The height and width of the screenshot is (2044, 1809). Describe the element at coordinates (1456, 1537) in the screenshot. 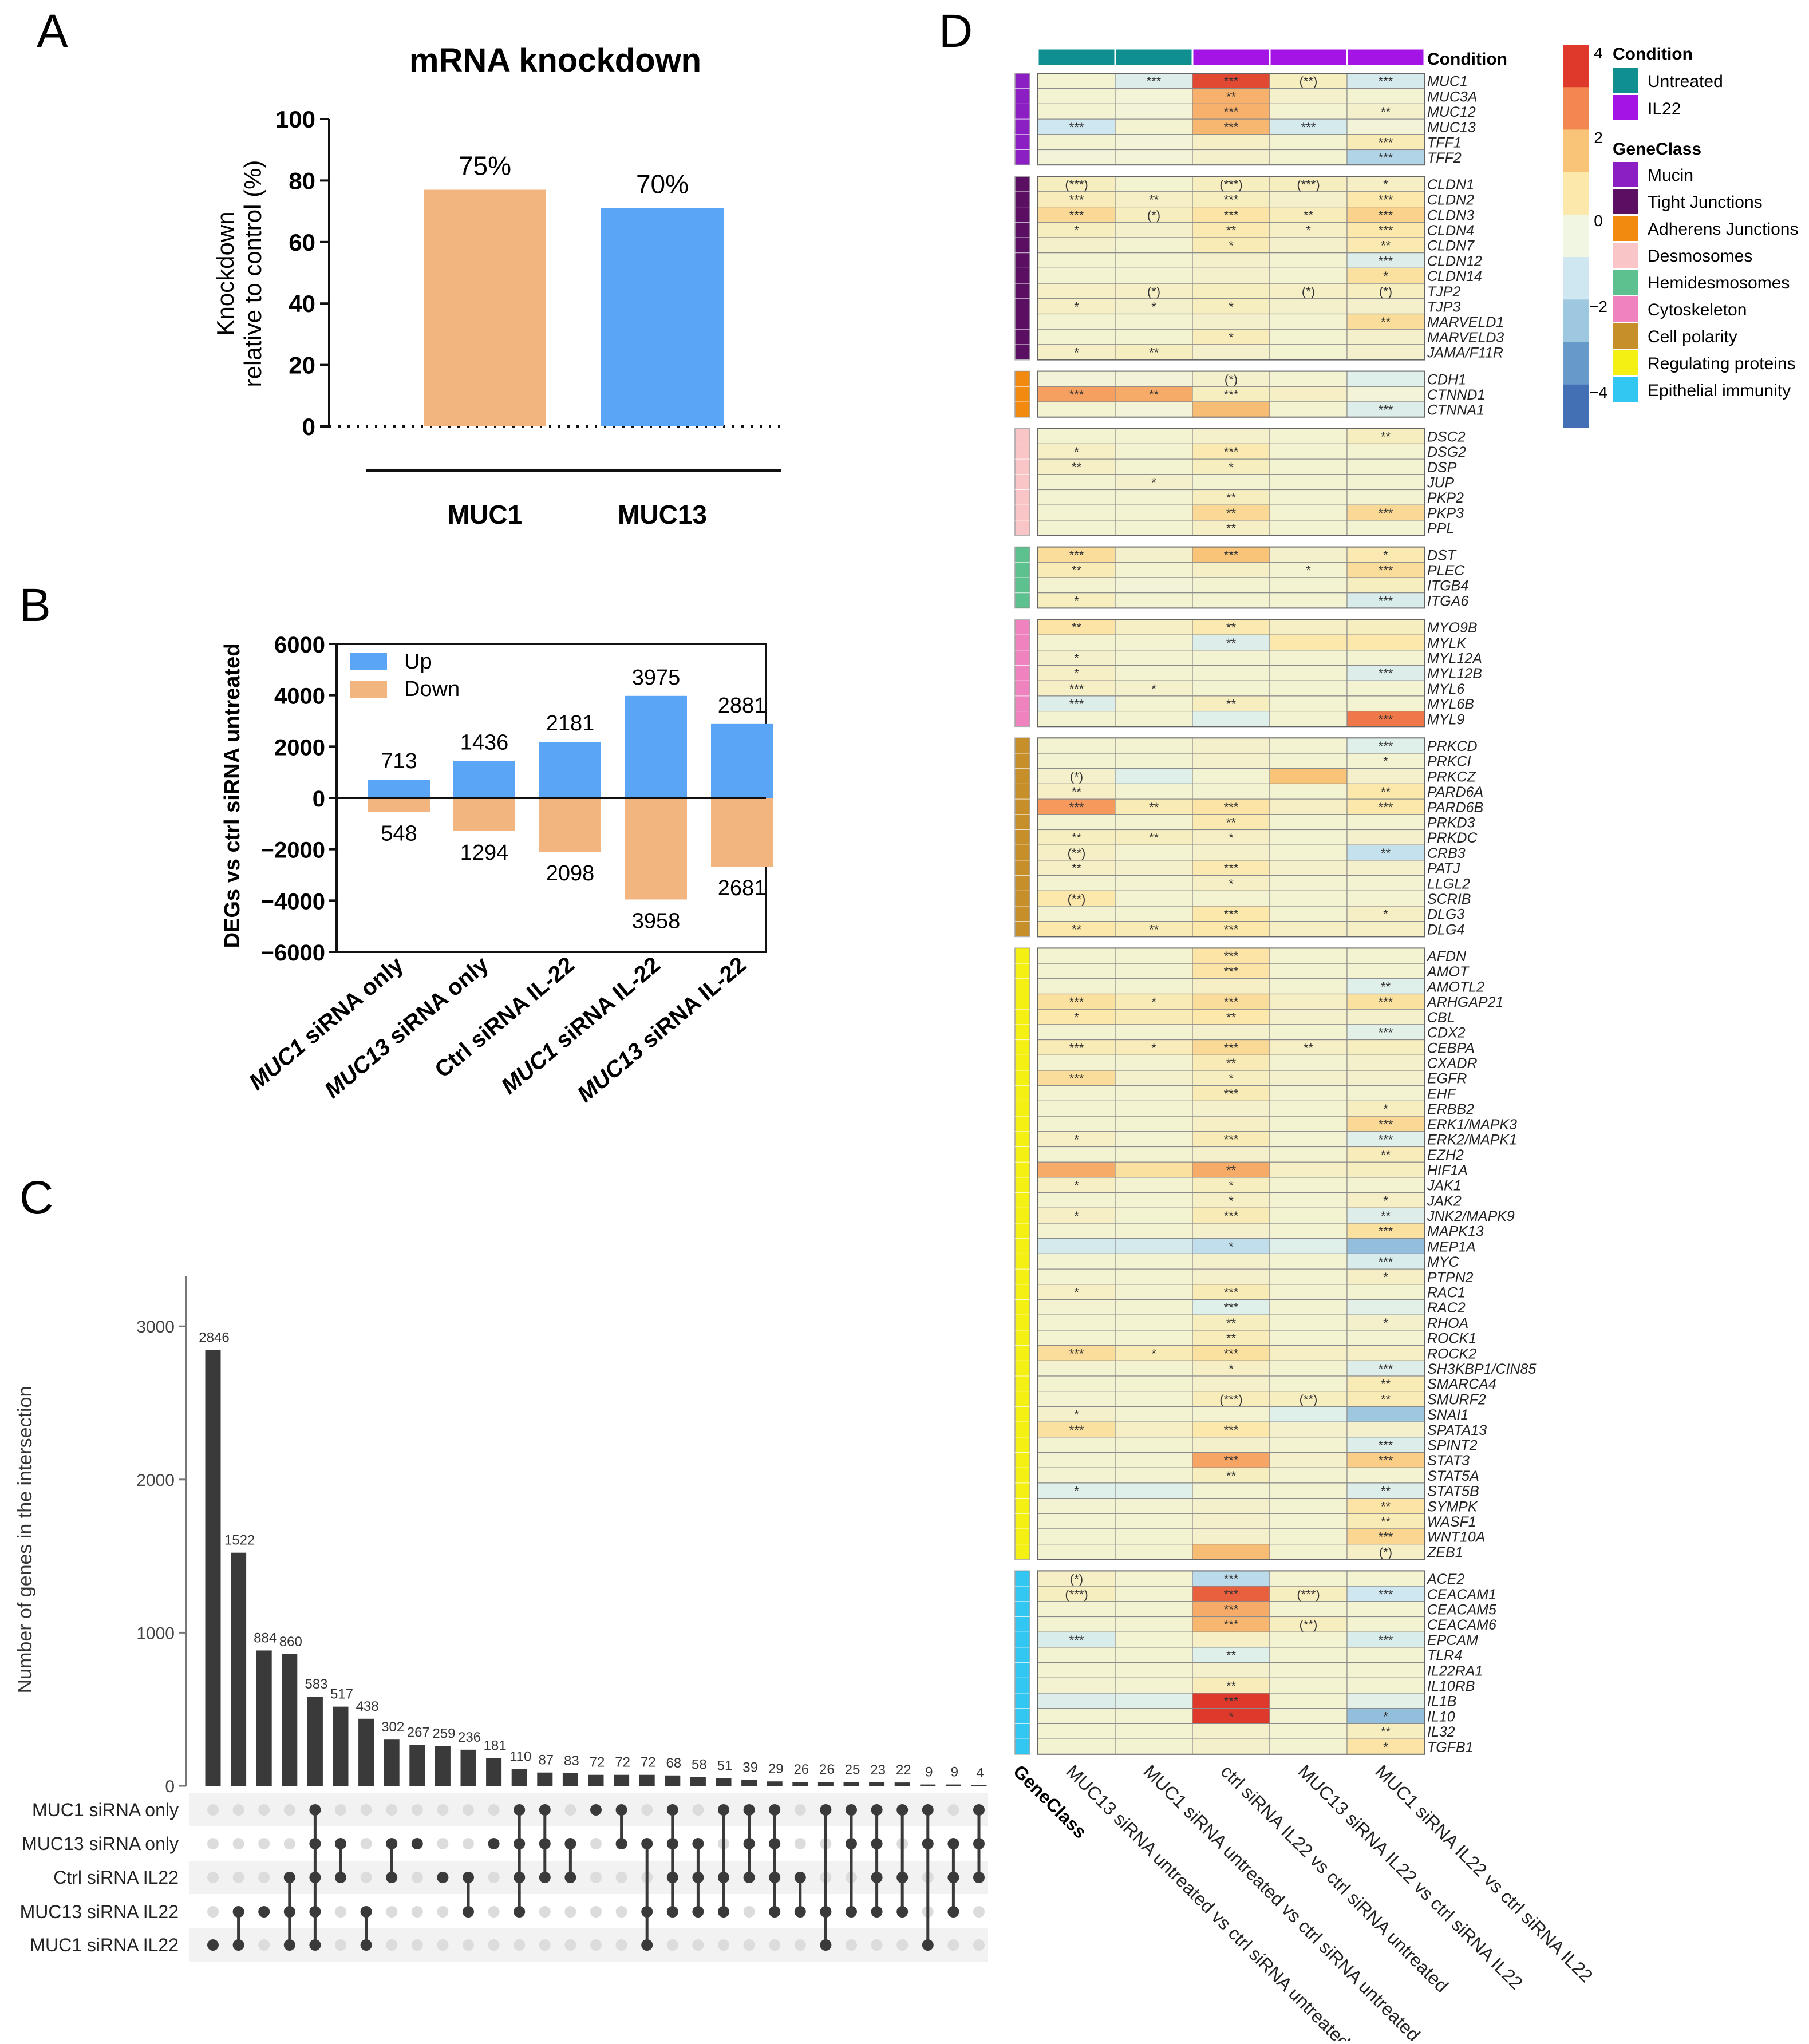

I see `gene-label: WNT10A` at that location.